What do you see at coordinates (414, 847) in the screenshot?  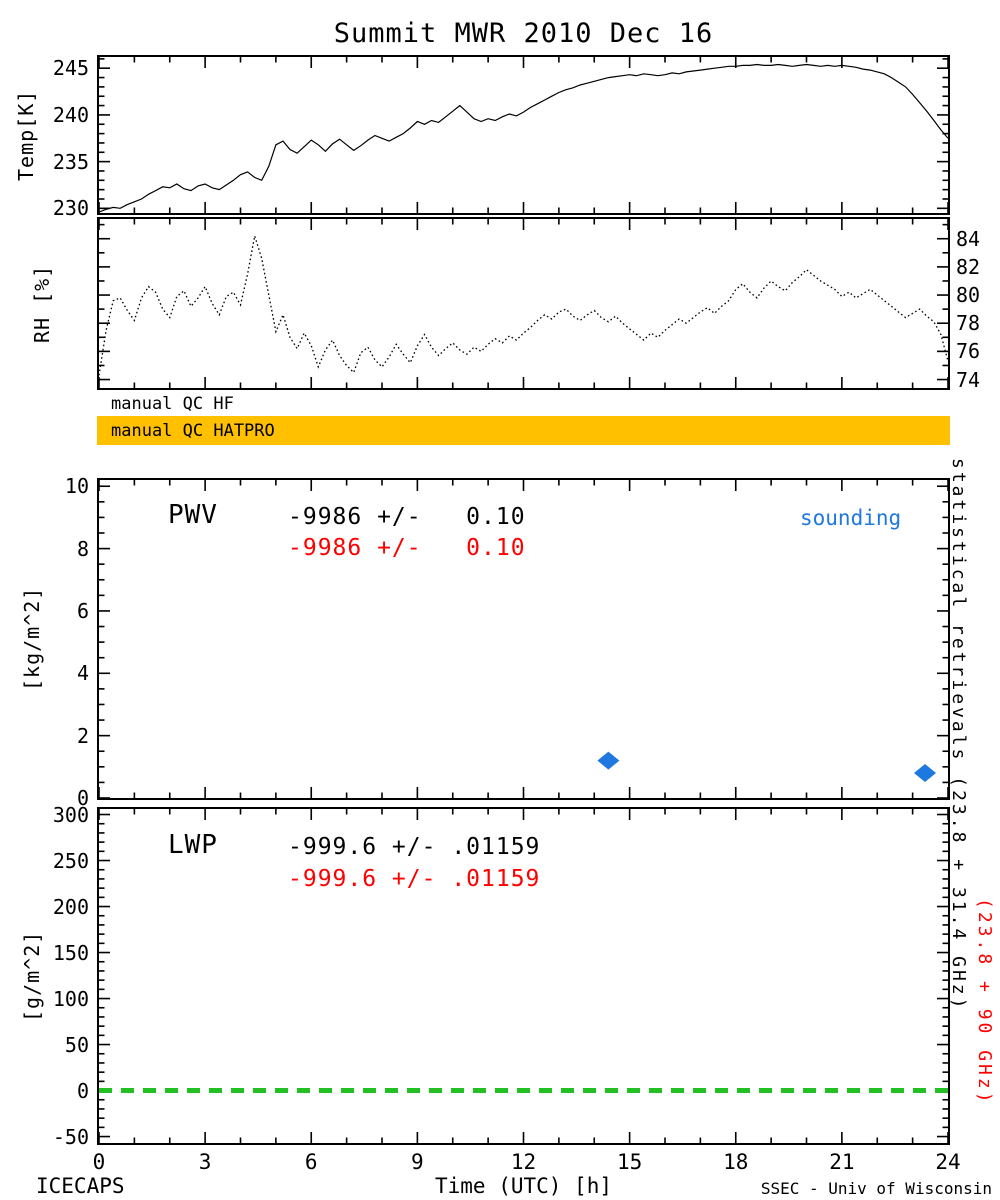 I see `lwp-stat-black: -999.6 +/- .01159` at bounding box center [414, 847].